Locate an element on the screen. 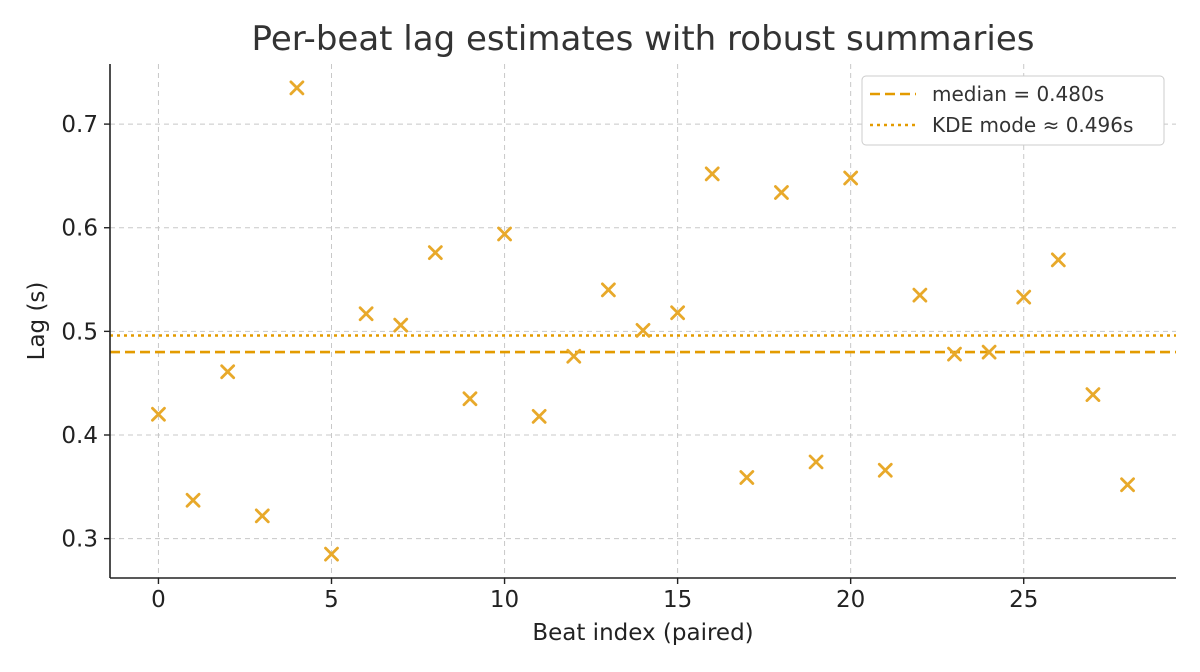 The height and width of the screenshot is (672, 1200). x-tick-label: 10 is located at coordinates (504, 600).